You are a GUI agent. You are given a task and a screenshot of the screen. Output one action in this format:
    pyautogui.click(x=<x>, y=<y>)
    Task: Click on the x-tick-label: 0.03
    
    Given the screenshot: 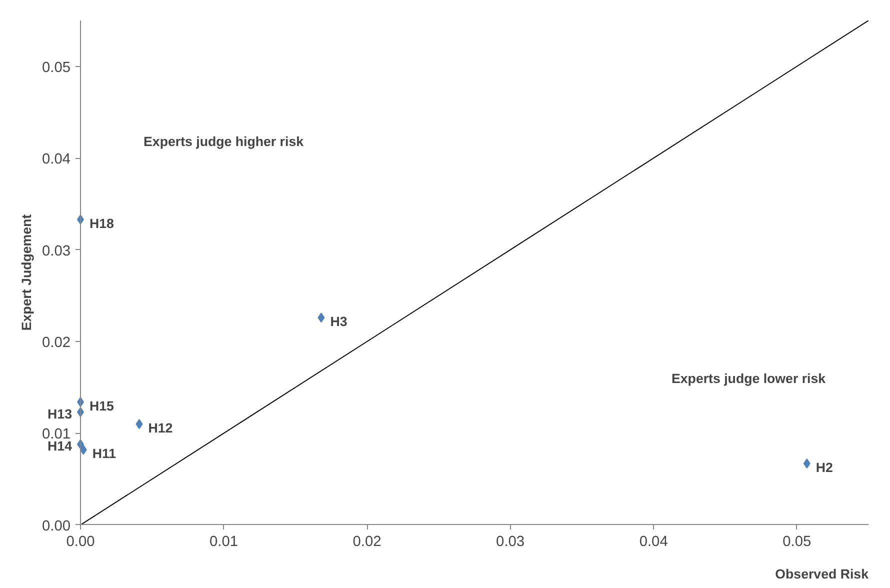 What is the action you would take?
    pyautogui.click(x=510, y=542)
    